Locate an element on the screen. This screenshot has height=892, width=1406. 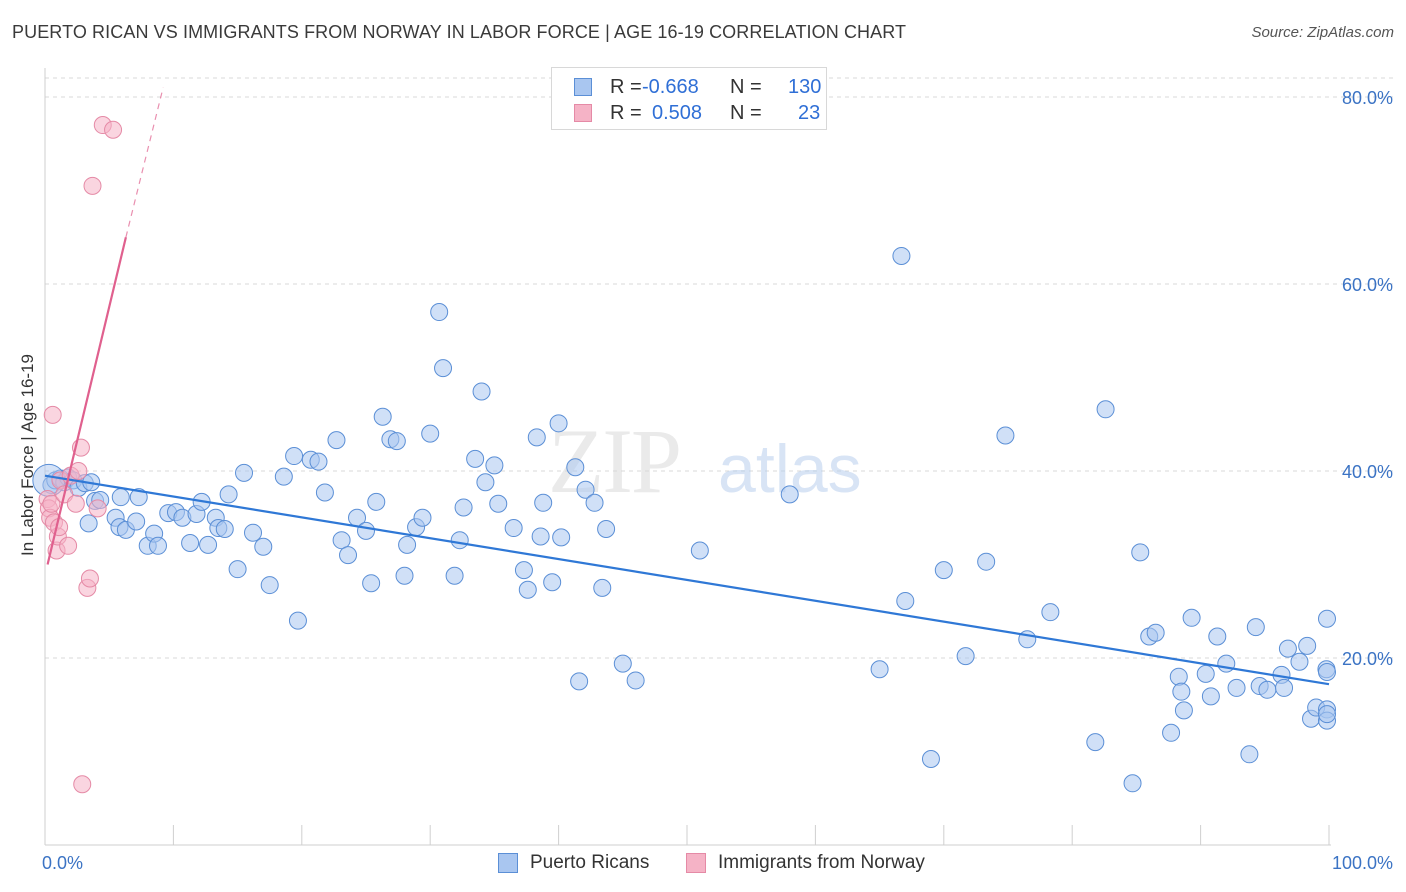
legend-swatch-pink is located at coordinates (583, 113).